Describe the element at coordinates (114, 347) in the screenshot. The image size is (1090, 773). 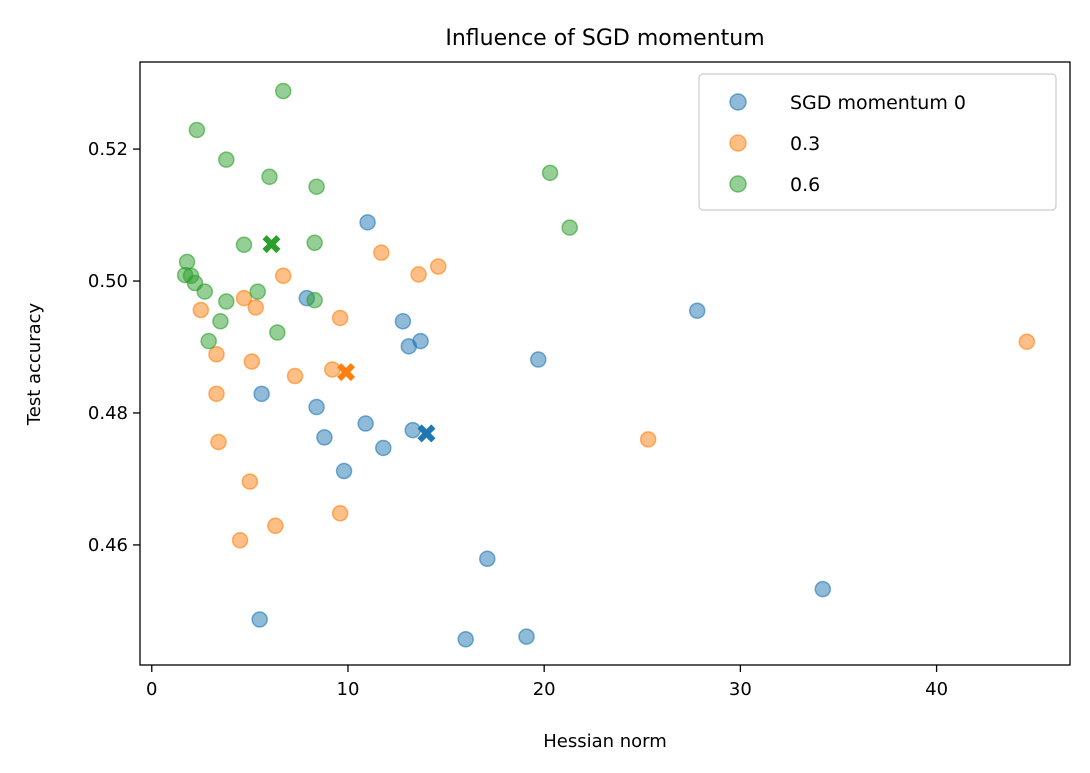
I see `y-axis: 0.46 0.48 0.50 0.52` at that location.